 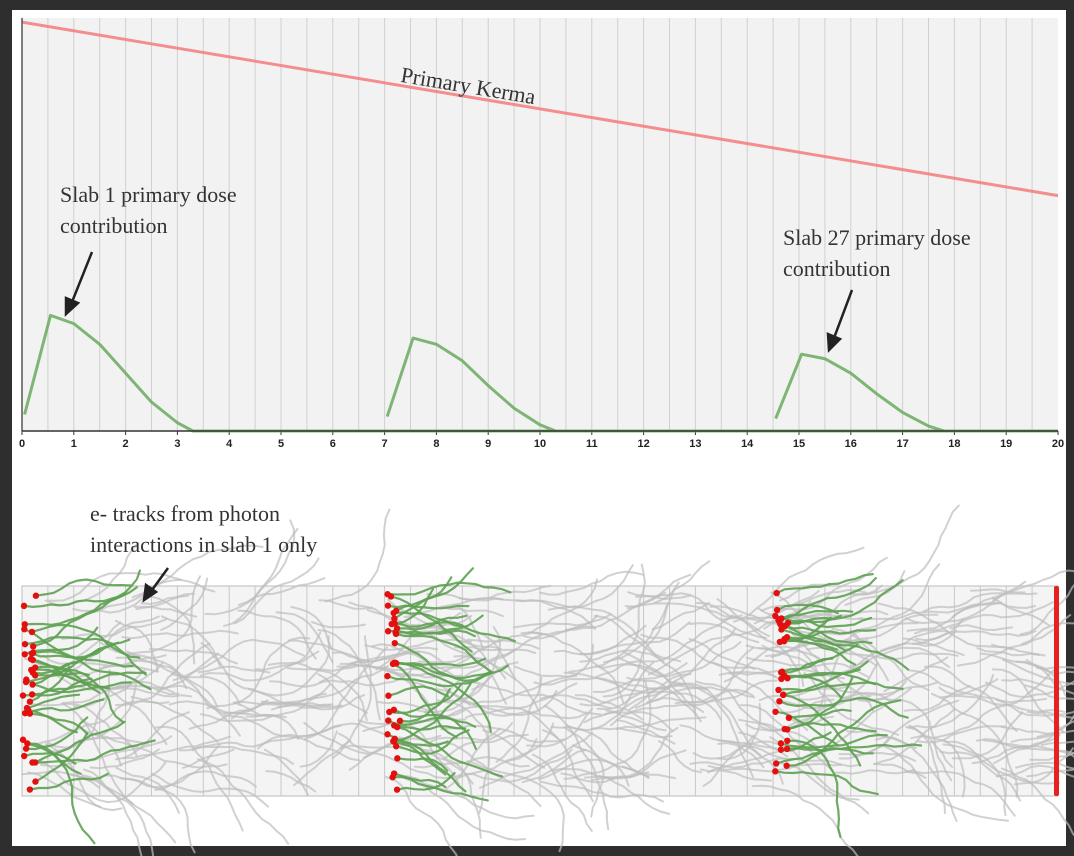 I want to click on annotation: contribution, so click(x=114, y=225).